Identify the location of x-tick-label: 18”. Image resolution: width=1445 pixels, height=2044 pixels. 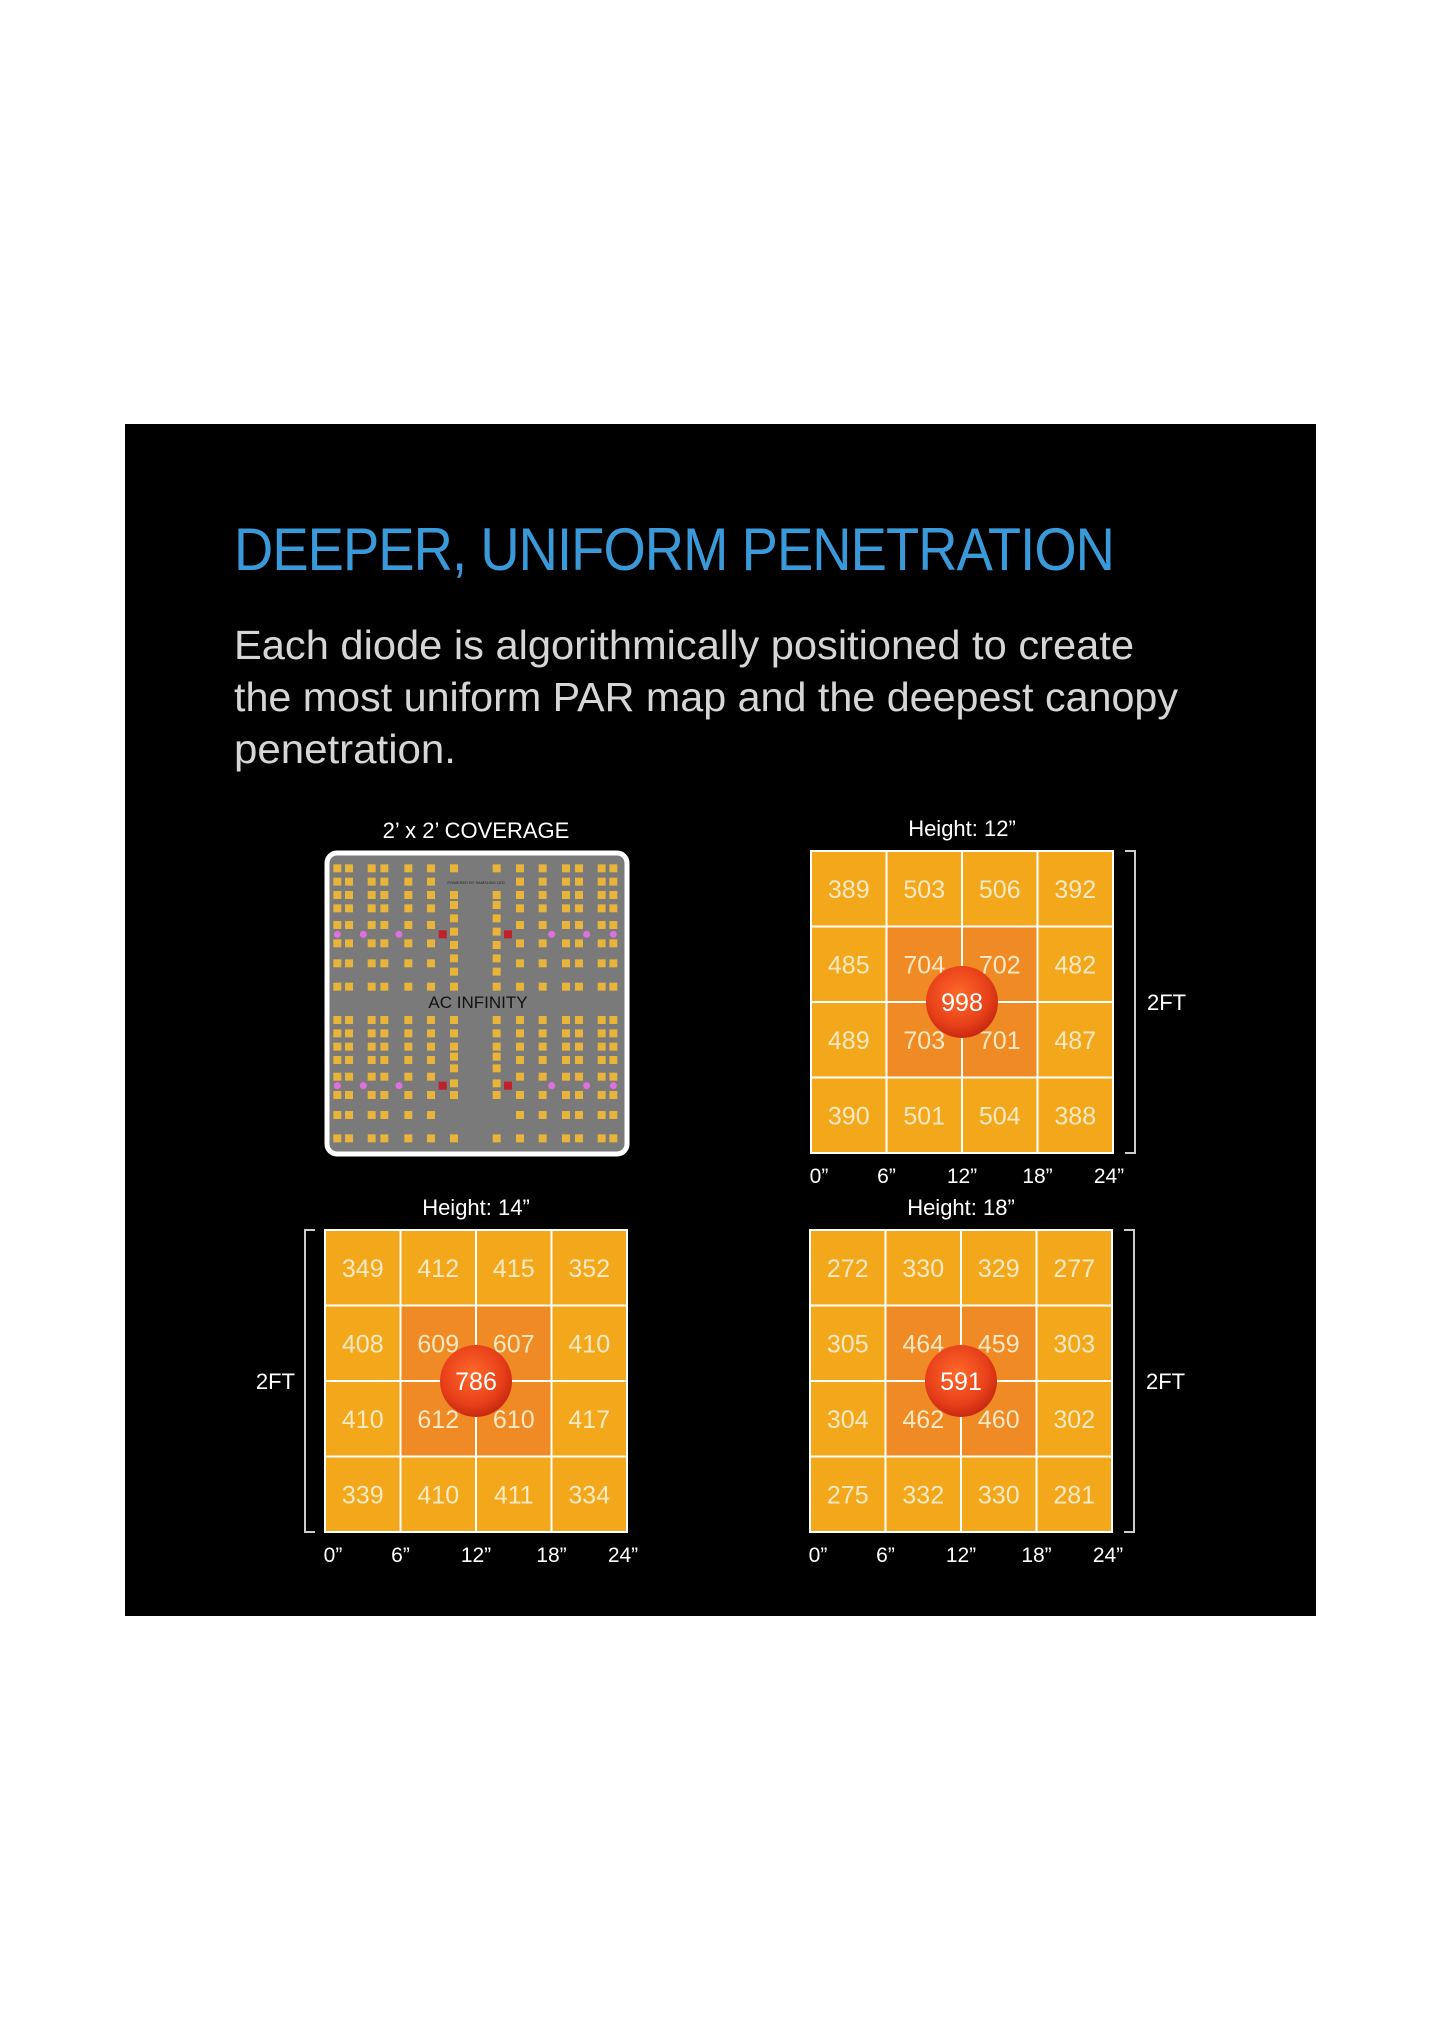
(1037, 1176).